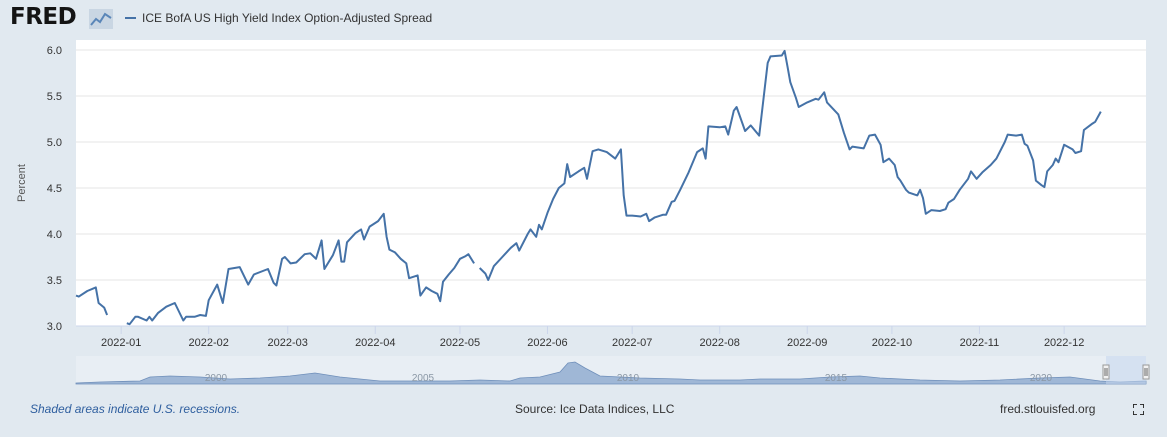 Image resolution: width=1167 pixels, height=437 pixels. I want to click on navigator-left-handle, so click(1106, 372).